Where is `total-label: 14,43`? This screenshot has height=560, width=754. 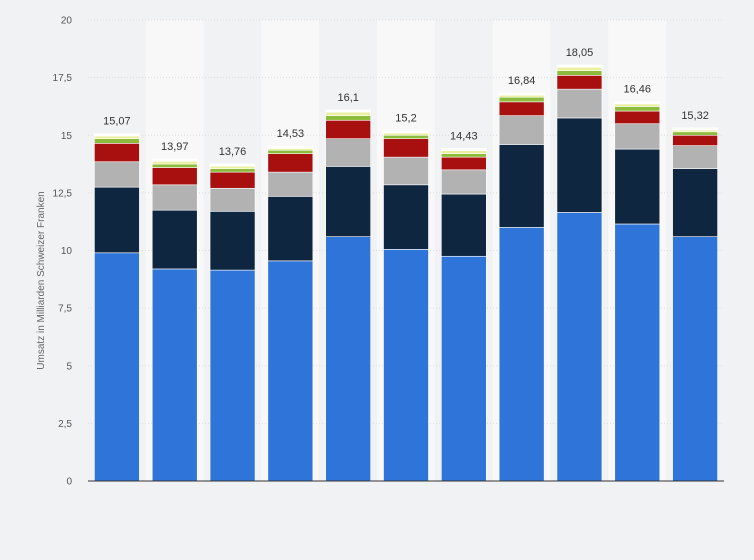 total-label: 14,43 is located at coordinates (464, 136).